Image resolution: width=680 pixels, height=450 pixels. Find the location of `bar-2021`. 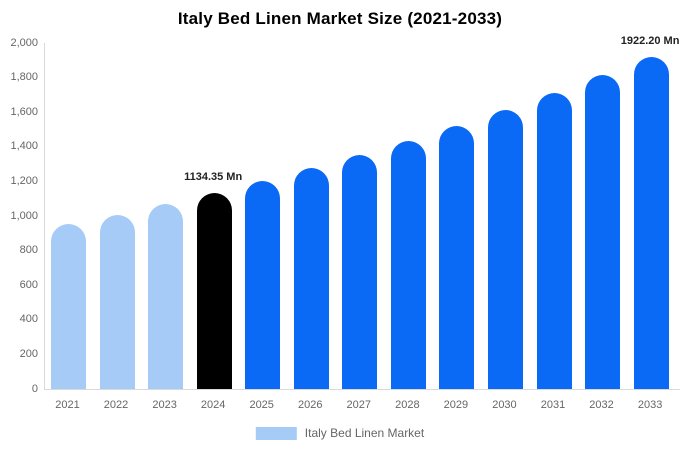

bar-2021 is located at coordinates (68, 306).